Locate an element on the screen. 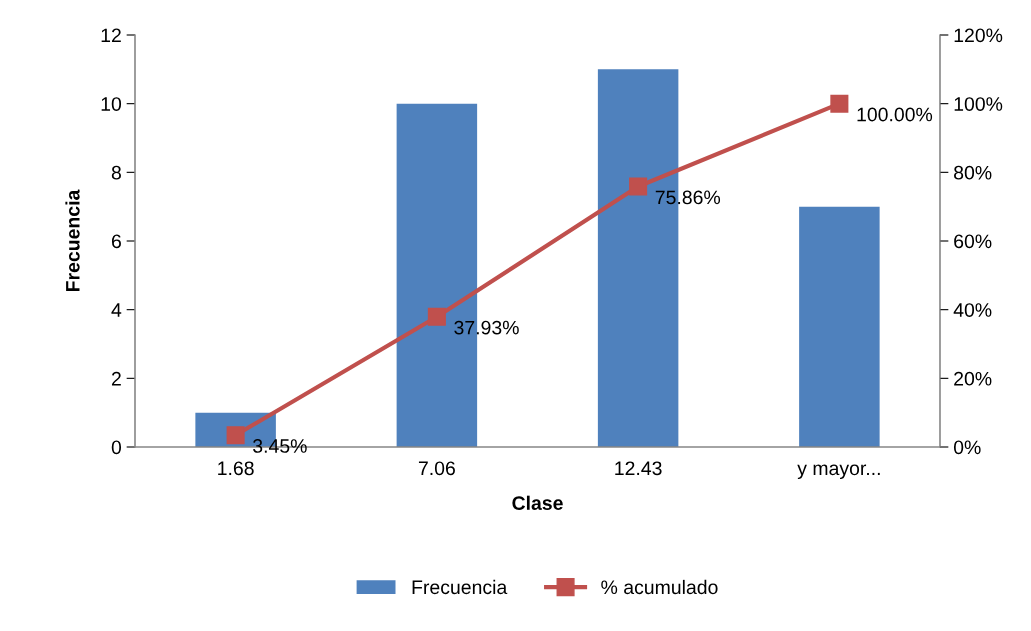  y2-tick-label: 80% is located at coordinates (973, 172).